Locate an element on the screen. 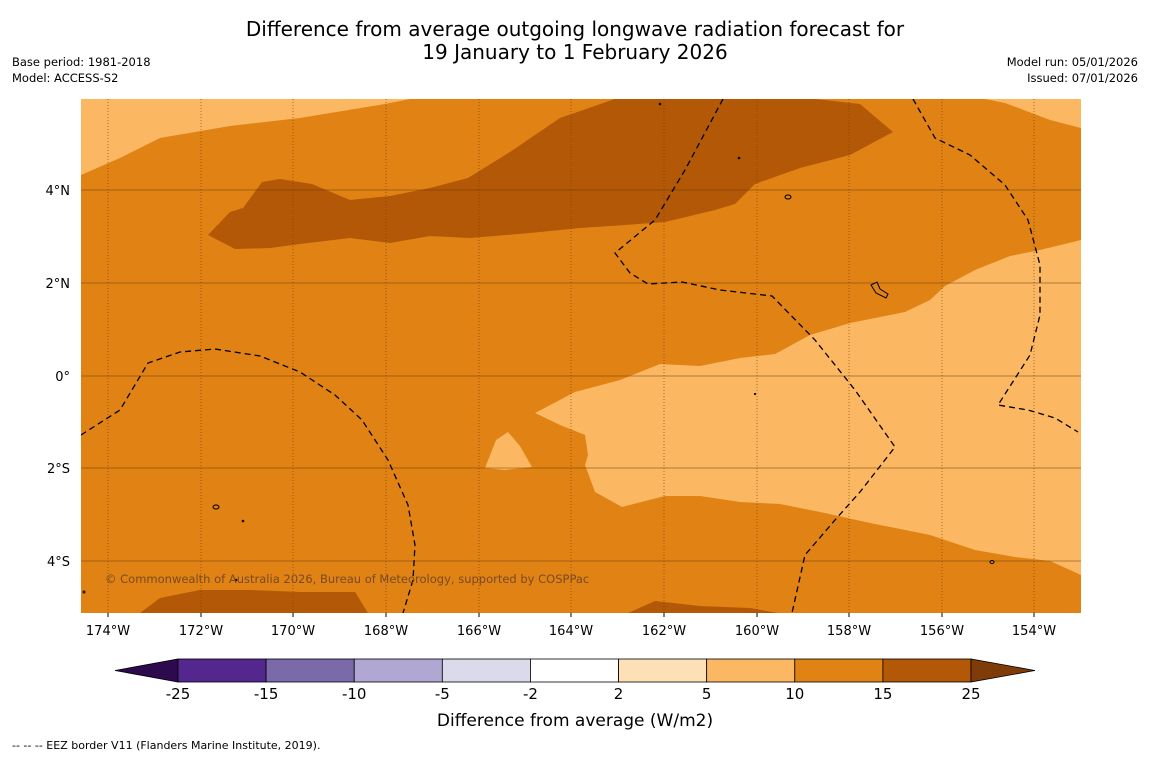 Image resolution: width=1150 pixels, height=758 pixels. lat-label: 2°S is located at coordinates (58, 469).